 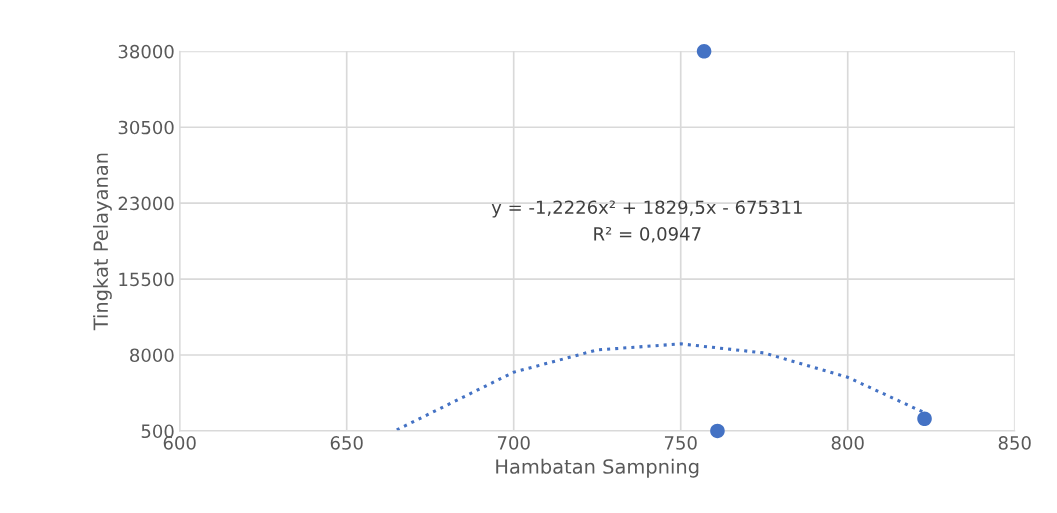 I want to click on x-tick-label: 850, so click(x=1014, y=443).